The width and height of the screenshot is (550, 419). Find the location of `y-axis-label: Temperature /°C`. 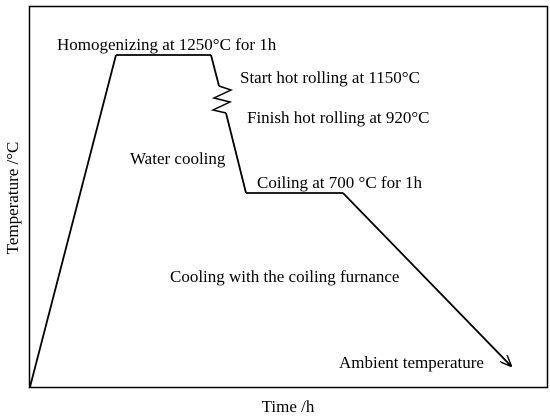

y-axis-label: Temperature /°C is located at coordinates (12, 198).